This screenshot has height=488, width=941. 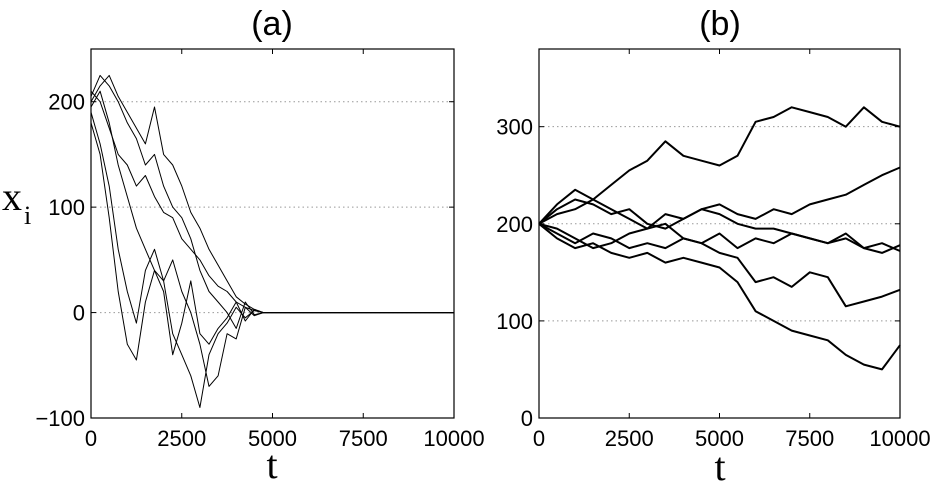 What do you see at coordinates (514, 224) in the screenshot?
I see `panel-b-ytick-label: 200` at bounding box center [514, 224].